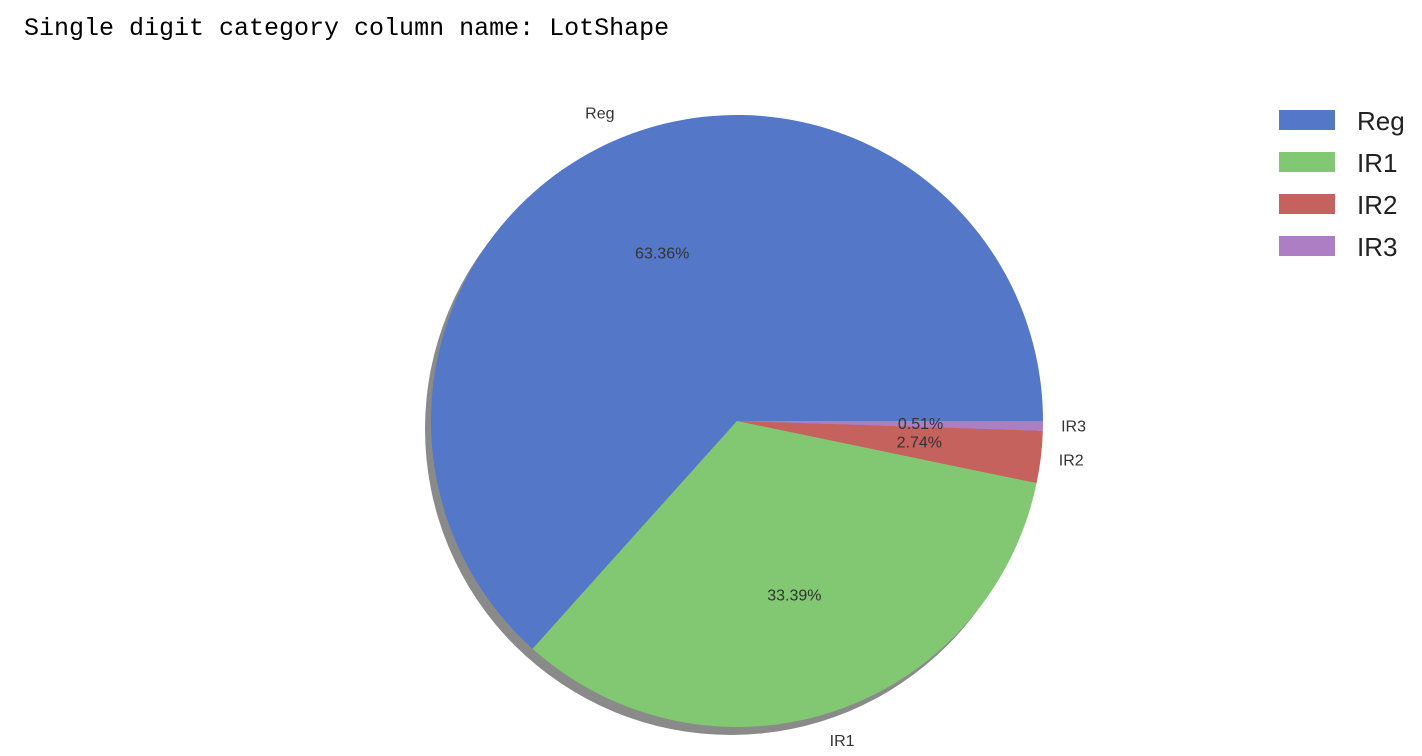  What do you see at coordinates (662, 253) in the screenshot?
I see `percent-label-reg: 63.36%` at bounding box center [662, 253].